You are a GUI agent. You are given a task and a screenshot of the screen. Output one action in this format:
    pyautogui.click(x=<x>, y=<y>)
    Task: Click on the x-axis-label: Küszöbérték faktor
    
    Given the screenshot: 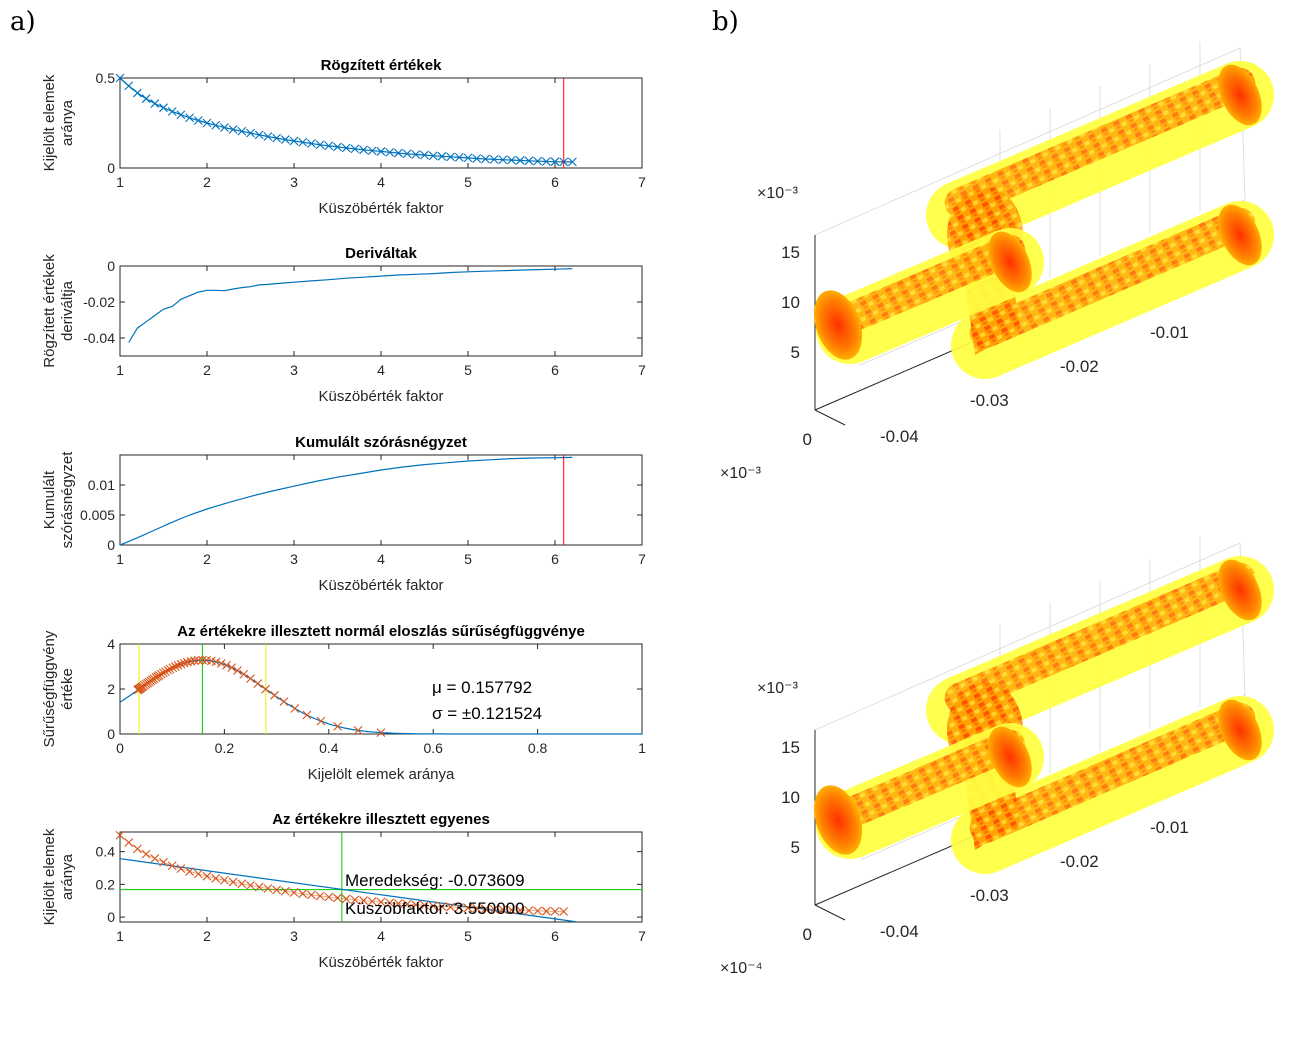 What is the action you would take?
    pyautogui.click(x=380, y=208)
    